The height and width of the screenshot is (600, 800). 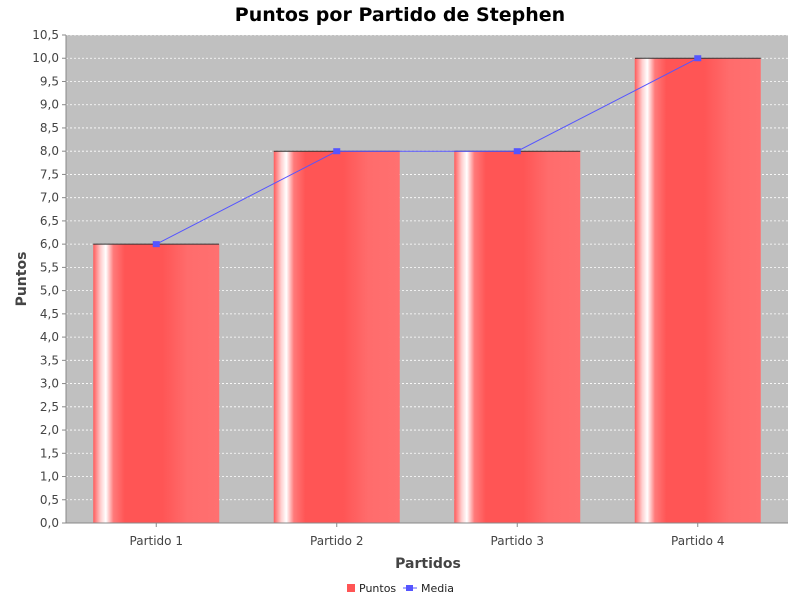 What do you see at coordinates (49, 221) in the screenshot?
I see `y-tick-label: 6,5` at bounding box center [49, 221].